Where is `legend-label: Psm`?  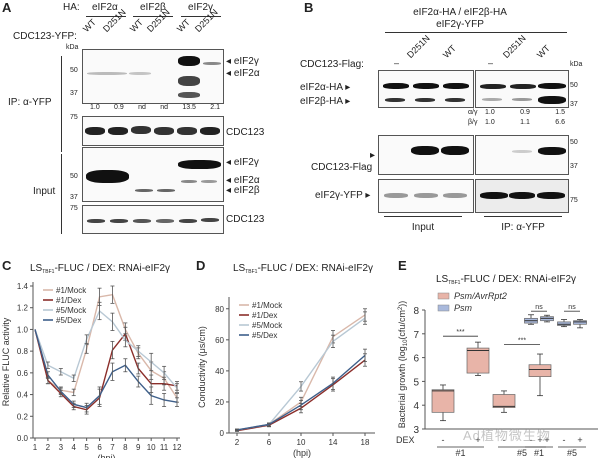
legend-label: Psm is located at coordinates (463, 308).